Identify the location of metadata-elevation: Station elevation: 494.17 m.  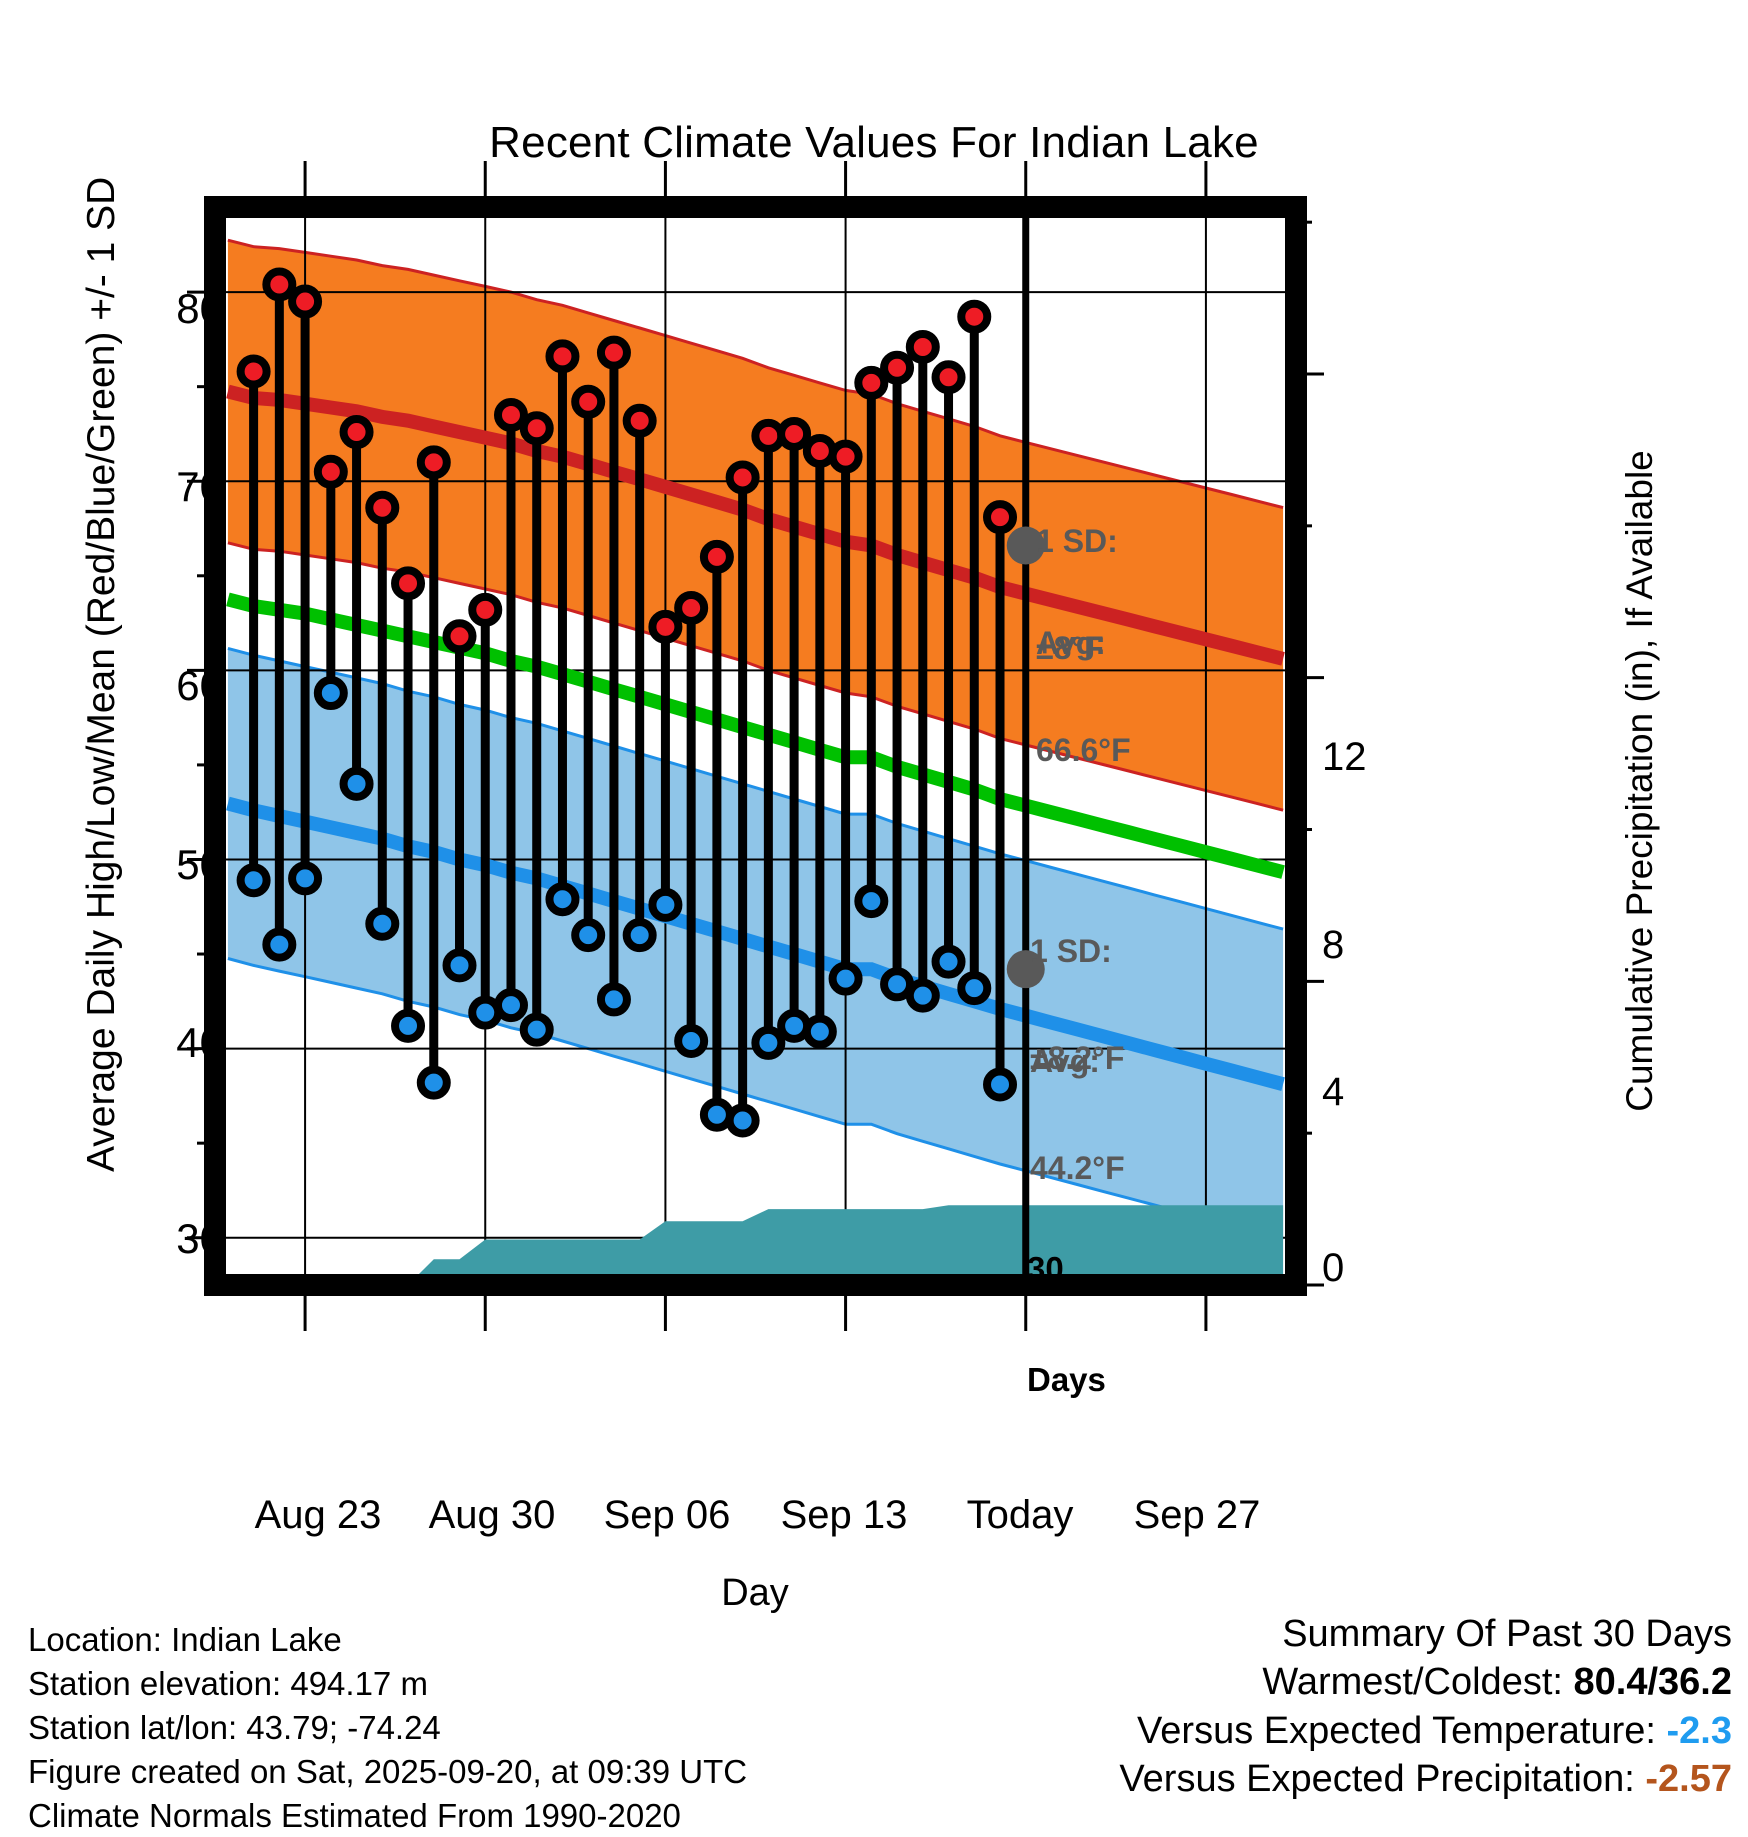
(387, 1684).